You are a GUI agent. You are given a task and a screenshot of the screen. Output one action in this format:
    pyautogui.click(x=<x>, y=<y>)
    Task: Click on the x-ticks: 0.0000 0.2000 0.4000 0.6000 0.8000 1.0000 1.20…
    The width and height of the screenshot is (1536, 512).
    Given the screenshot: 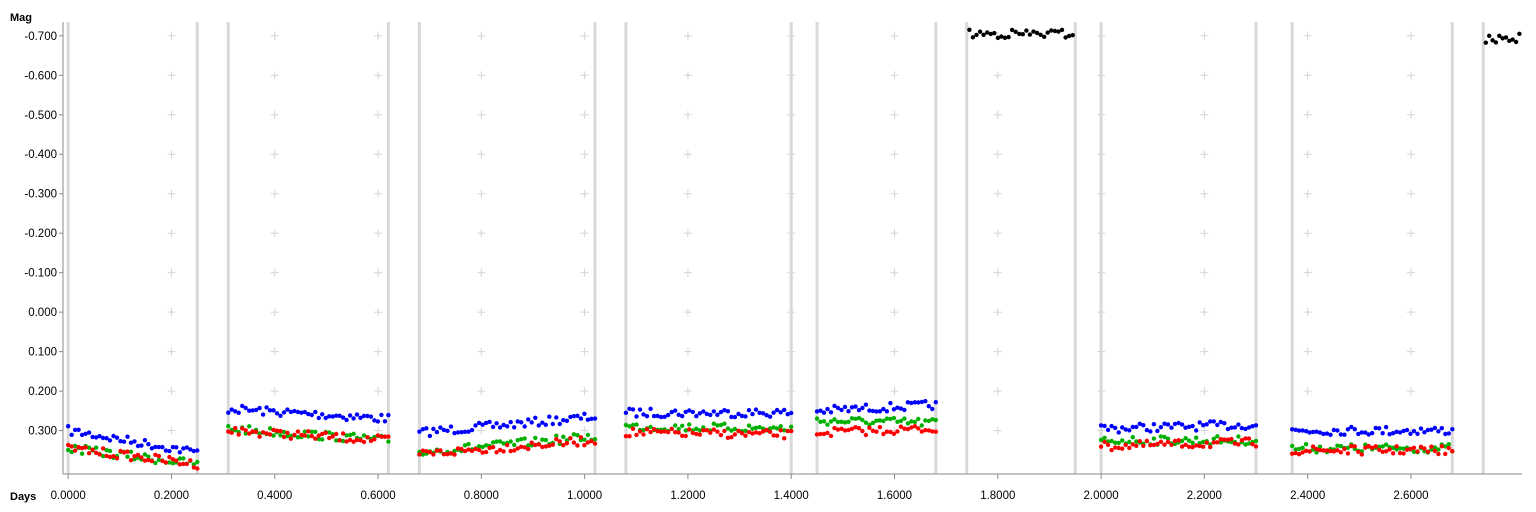 What is the action you would take?
    pyautogui.click(x=740, y=488)
    